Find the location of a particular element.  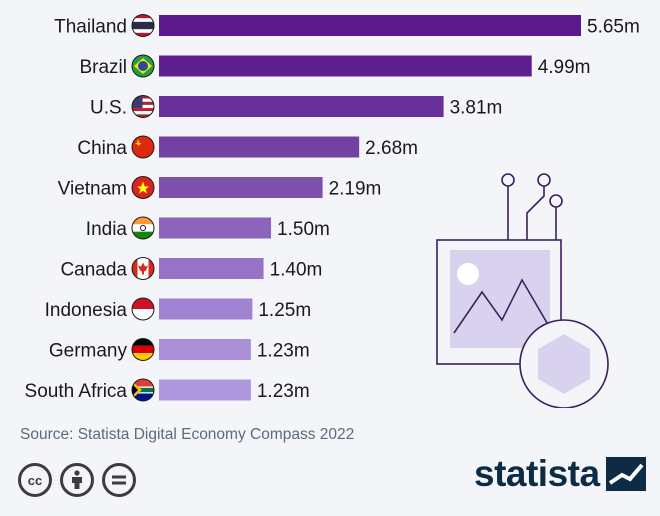

statista-logo-icon is located at coordinates (625, 473).